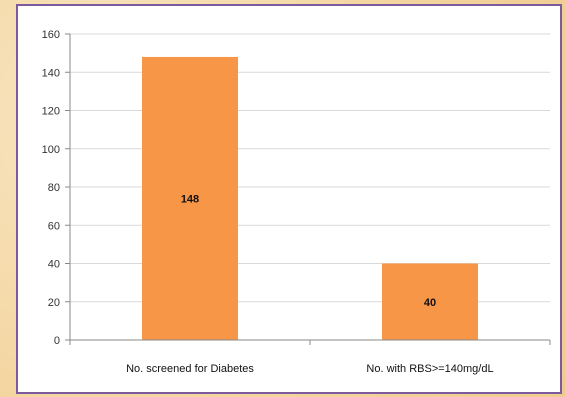 The height and width of the screenshot is (397, 565). Describe the element at coordinates (54, 303) in the screenshot. I see `y-tick-label: 20` at that location.